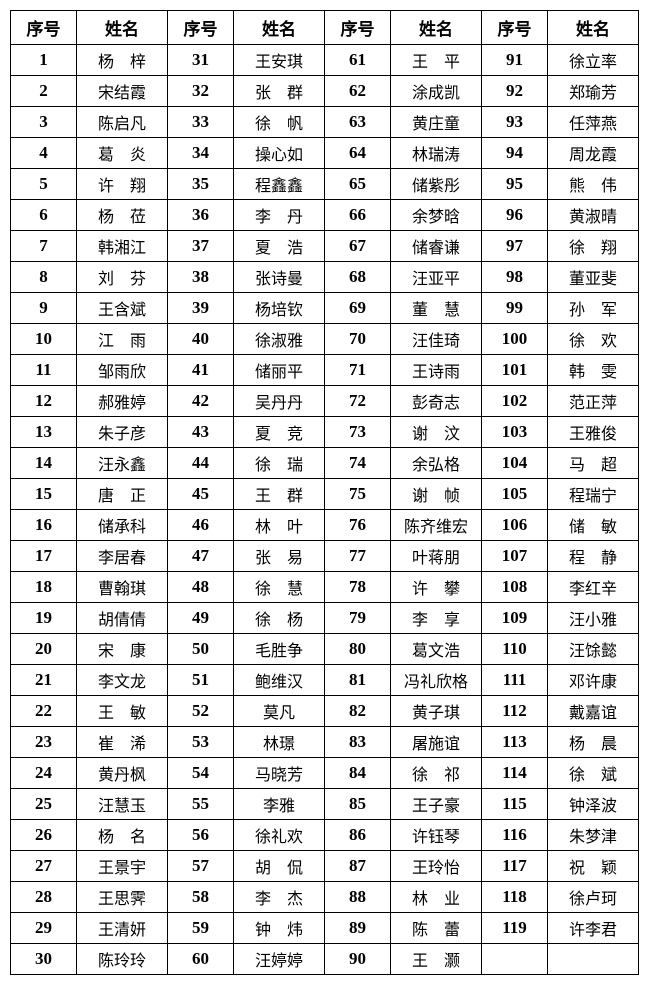 Image resolution: width=646 pixels, height=989 pixels. Describe the element at coordinates (43, 246) in the screenshot. I see `serial-cell: 7` at that location.